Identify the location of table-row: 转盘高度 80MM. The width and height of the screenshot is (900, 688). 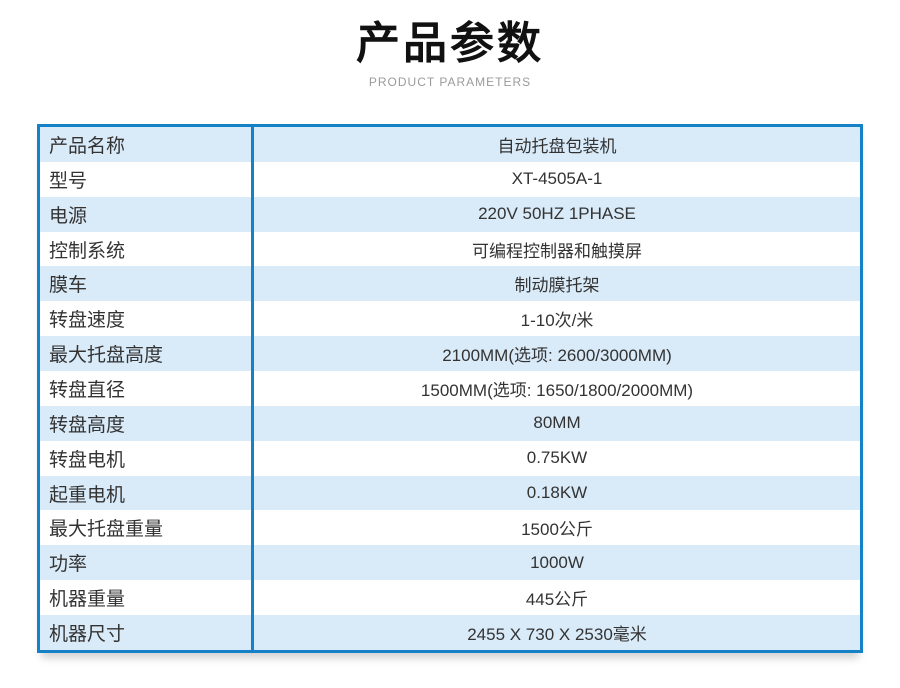
(450, 423).